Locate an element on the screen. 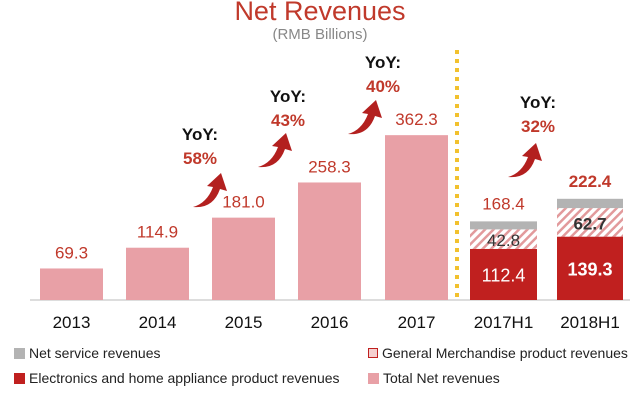 The image size is (640, 414). data-label-total: 181.0 is located at coordinates (243, 202).